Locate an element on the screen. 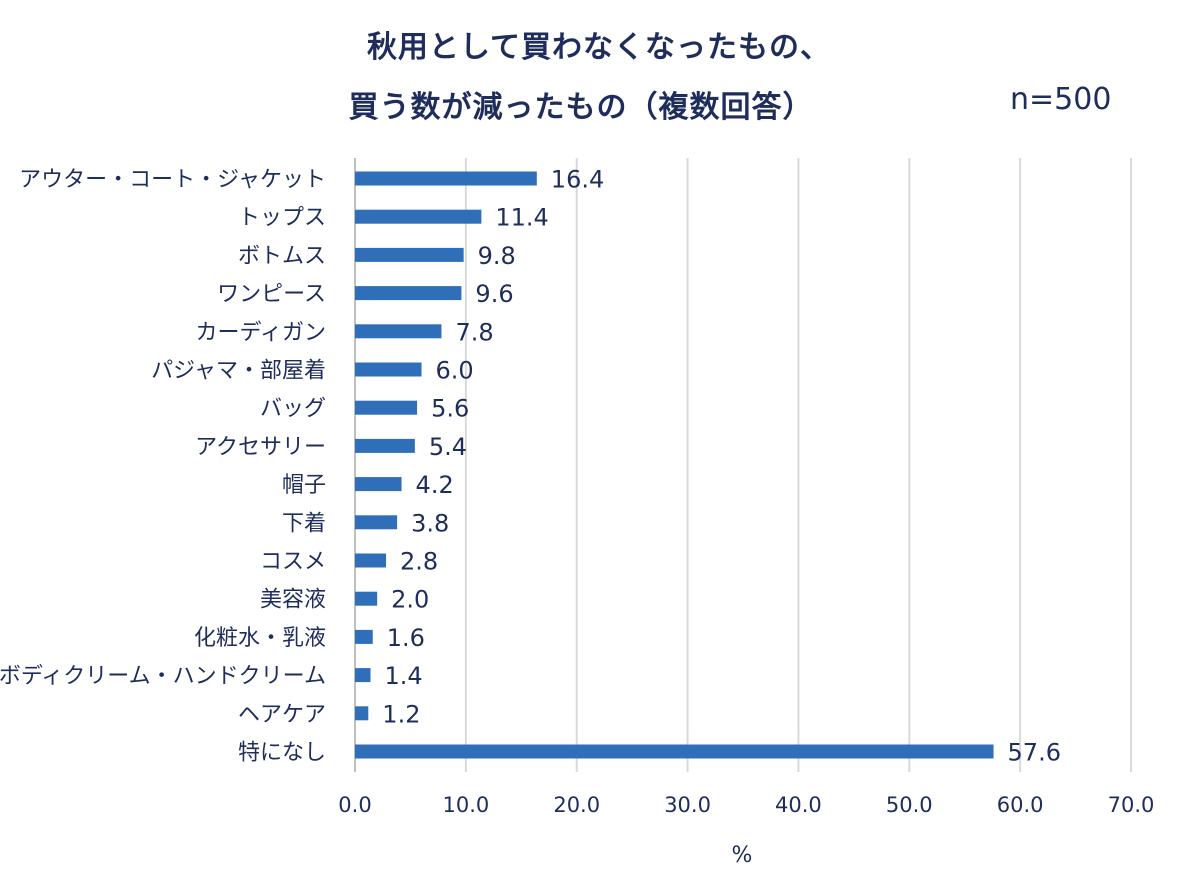  category-label: コスメ is located at coordinates (293, 562).